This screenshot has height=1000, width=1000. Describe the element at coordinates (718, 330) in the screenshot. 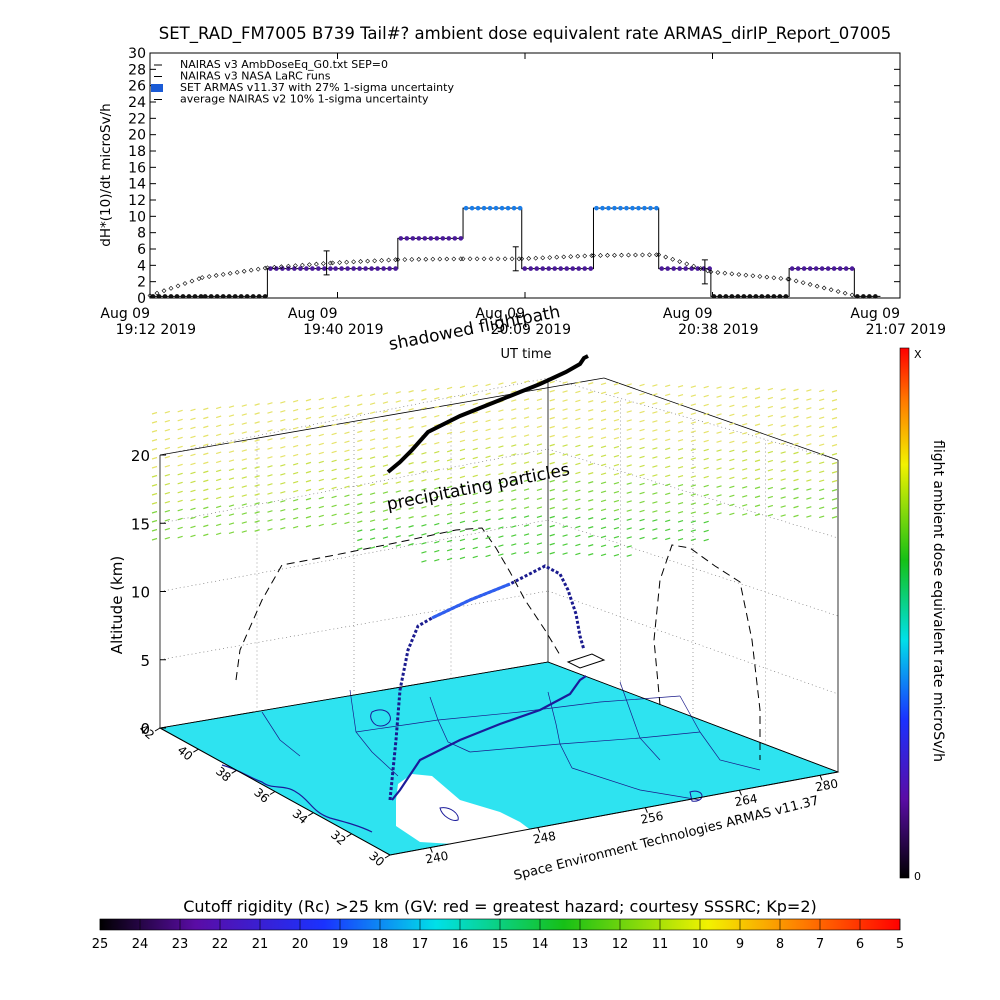

I see `x-tick-time: 20:38 2019` at that location.